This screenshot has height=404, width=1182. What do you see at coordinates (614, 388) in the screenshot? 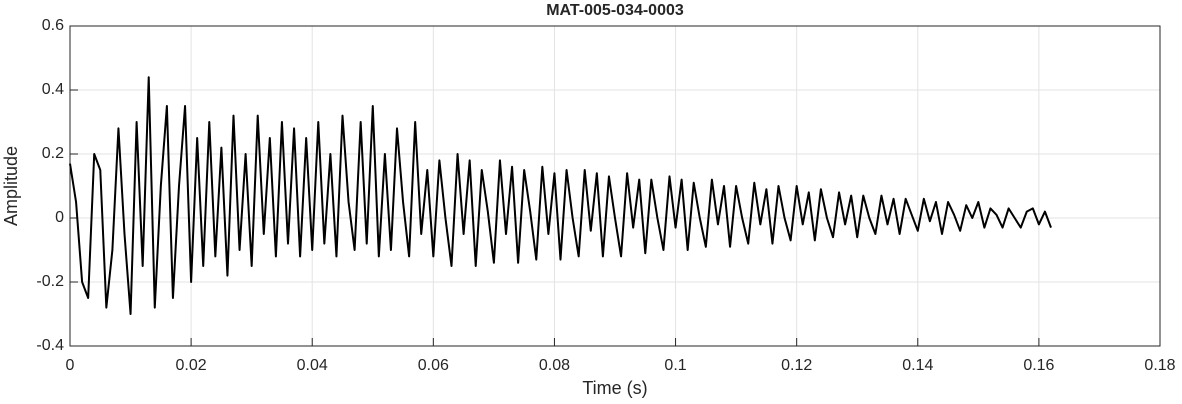
I see `x-axis-label: Time (s)` at bounding box center [614, 388].